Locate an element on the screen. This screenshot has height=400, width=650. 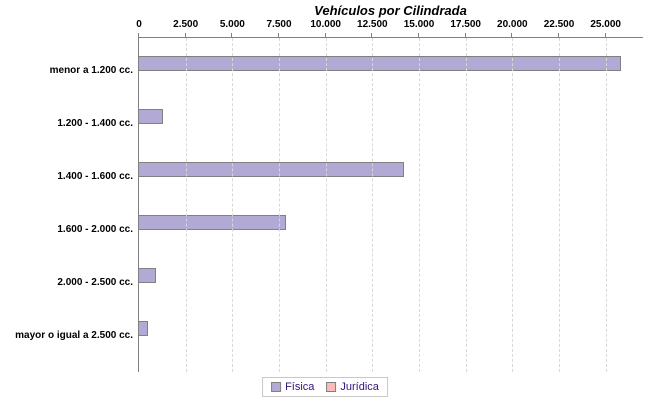
x-axis-tick-label: 5.000 is located at coordinates (232, 24).